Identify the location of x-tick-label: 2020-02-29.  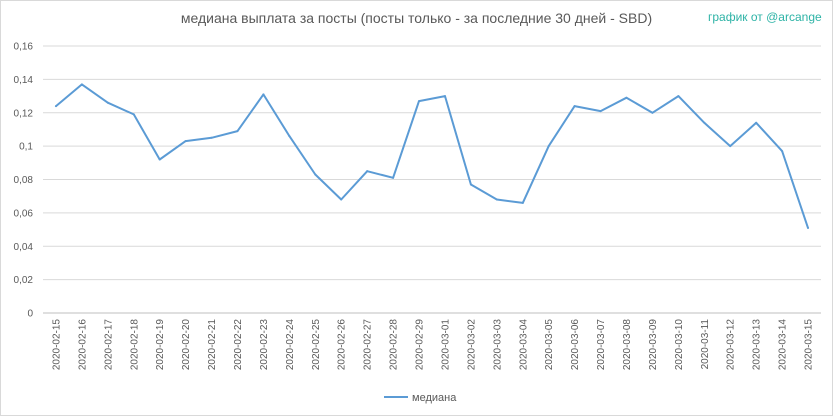
(420, 345).